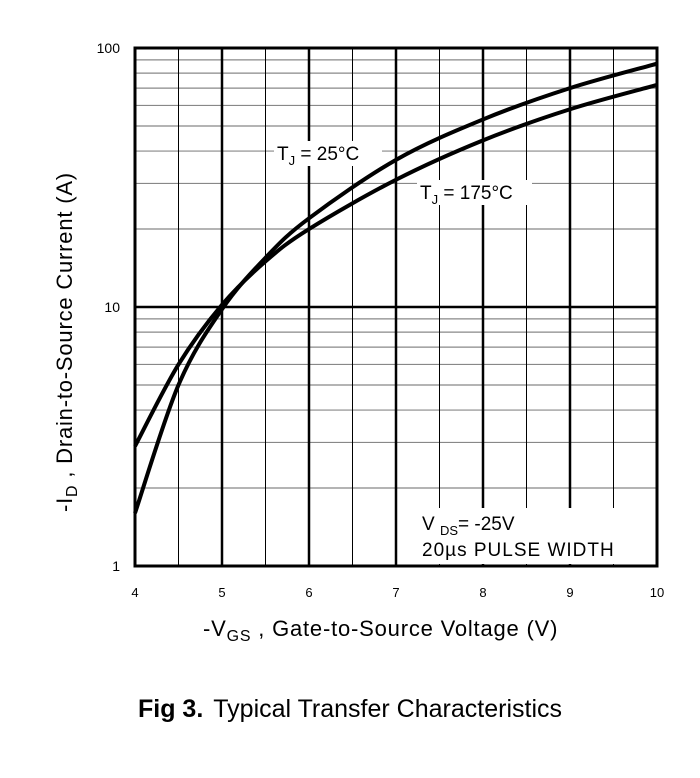 This screenshot has height=778, width=700. I want to click on figure-caption: Fig 3. Typical Transfer Characteristics, so click(350, 709).